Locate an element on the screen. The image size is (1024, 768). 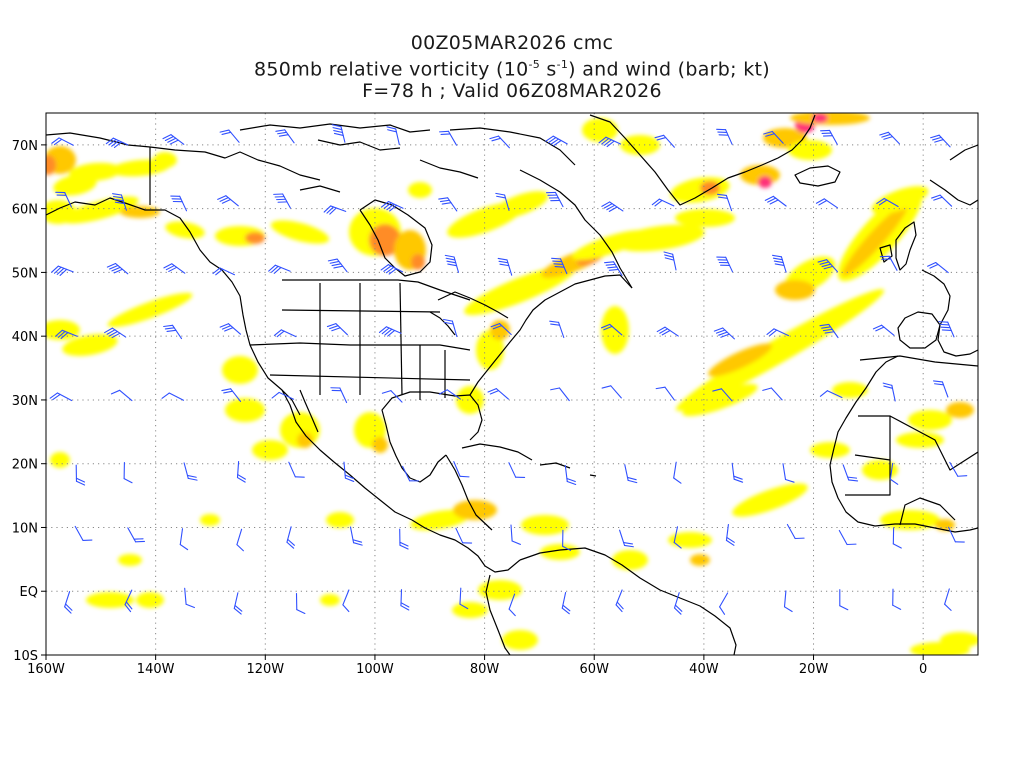
x-tick-label: 160W is located at coordinates (46, 669).